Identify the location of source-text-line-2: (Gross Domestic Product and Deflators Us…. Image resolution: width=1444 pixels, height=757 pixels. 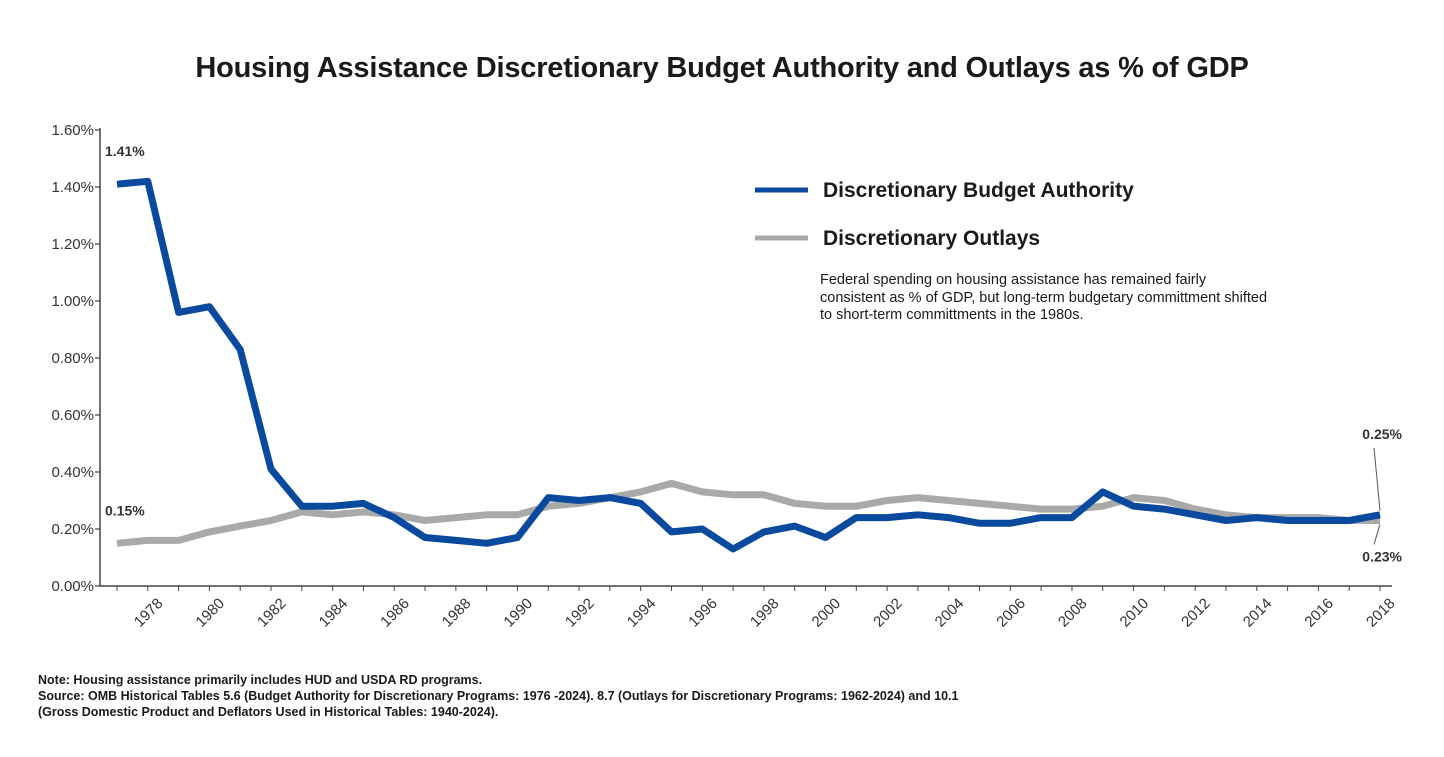
(268, 712).